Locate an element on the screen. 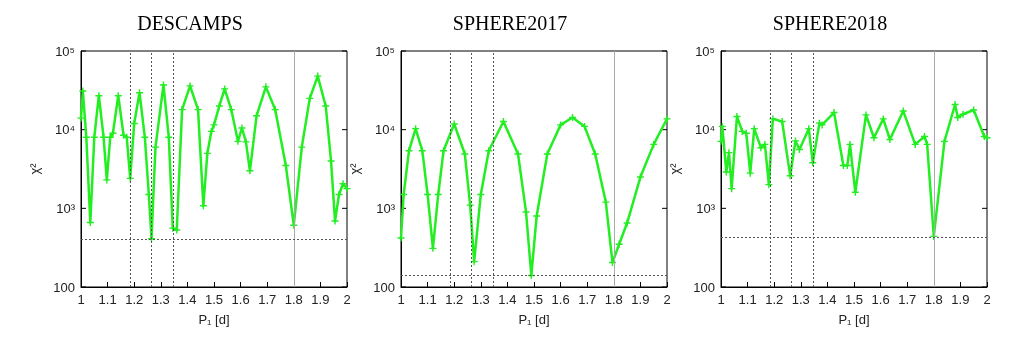  chart-title: SPHERE2018 is located at coordinates (830, 23).